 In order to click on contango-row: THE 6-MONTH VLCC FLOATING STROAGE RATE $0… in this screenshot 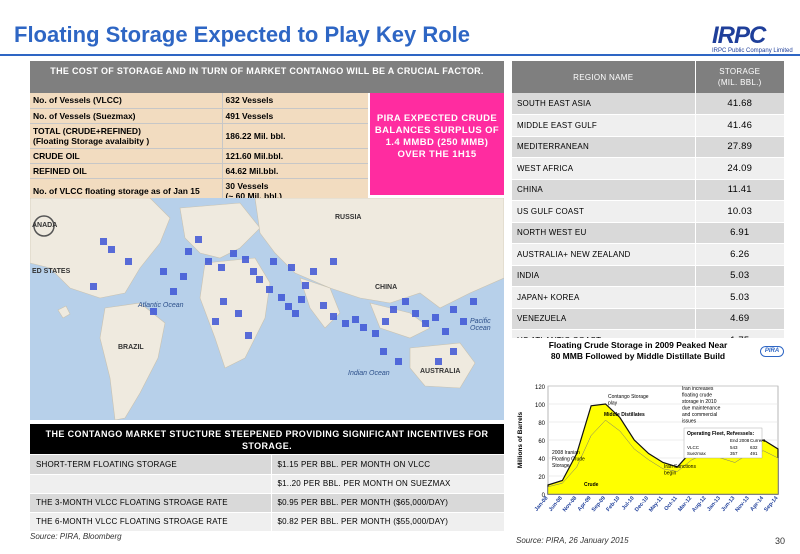, I will do `click(267, 522)`.